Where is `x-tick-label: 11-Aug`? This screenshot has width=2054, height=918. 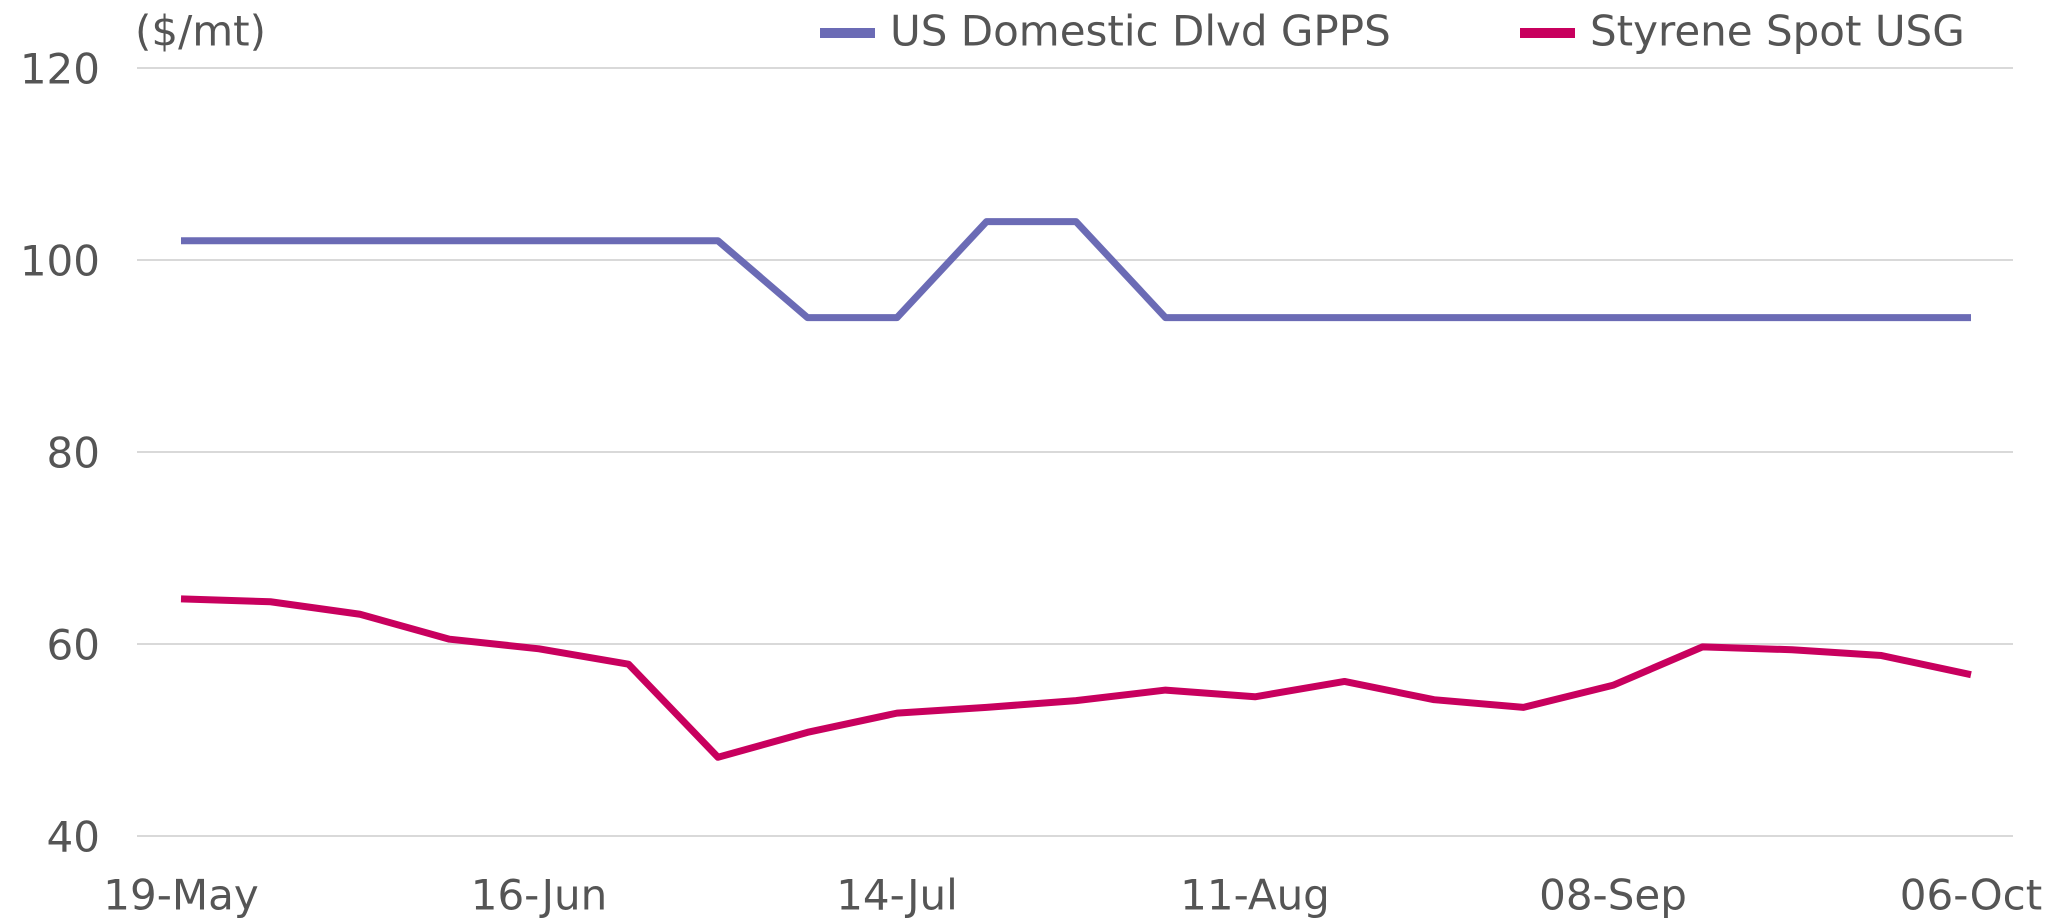 x-tick-label: 11-Aug is located at coordinates (1255, 894).